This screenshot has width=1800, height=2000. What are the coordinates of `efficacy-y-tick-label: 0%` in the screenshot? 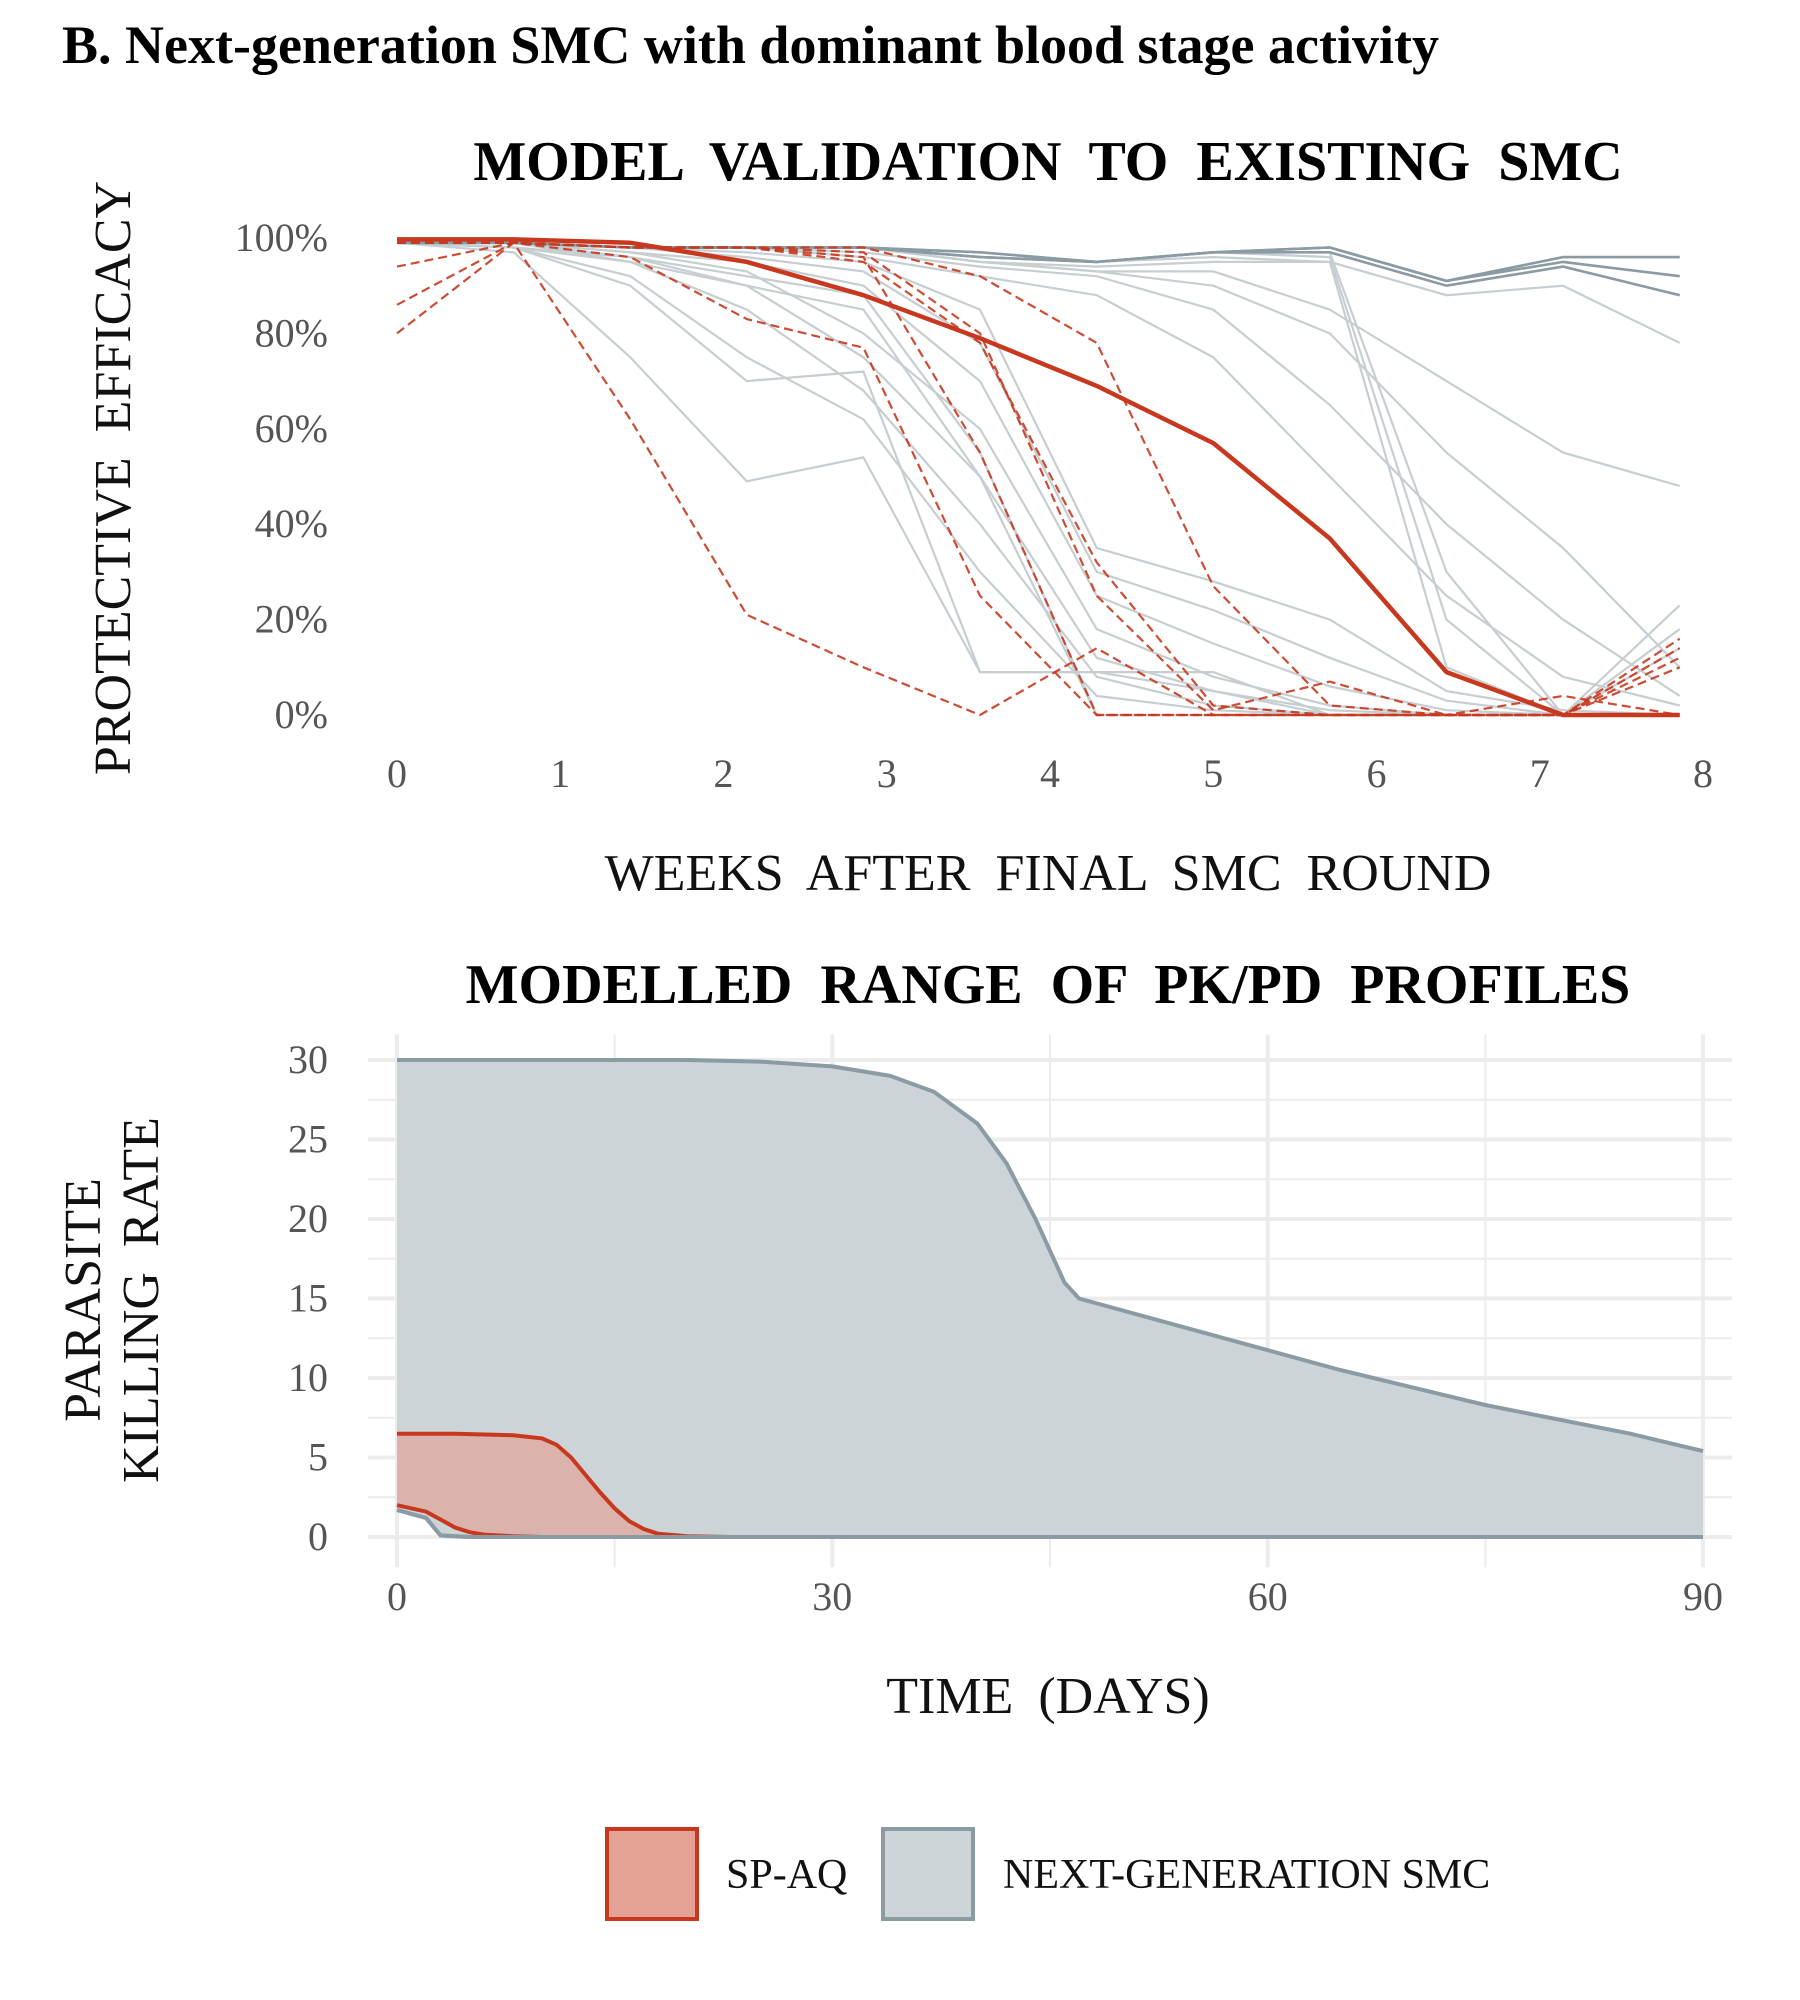 It's located at (301, 714).